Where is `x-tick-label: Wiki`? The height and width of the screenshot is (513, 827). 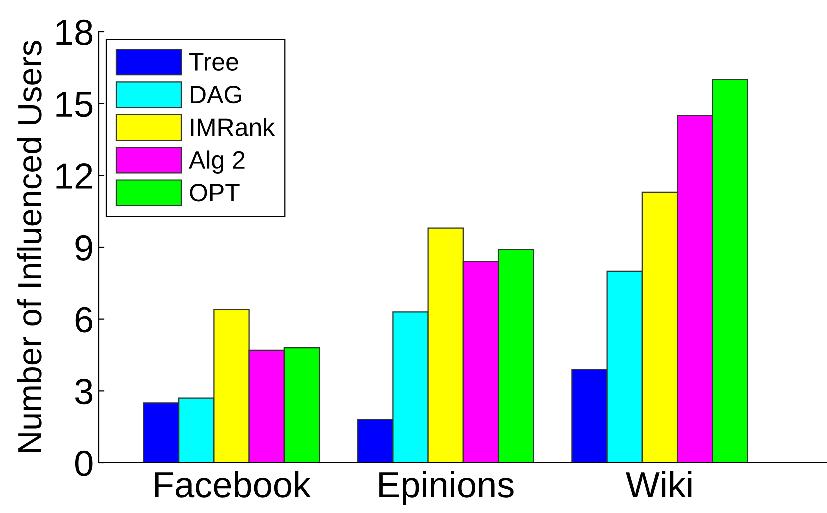 x-tick-label: Wiki is located at coordinates (659, 484).